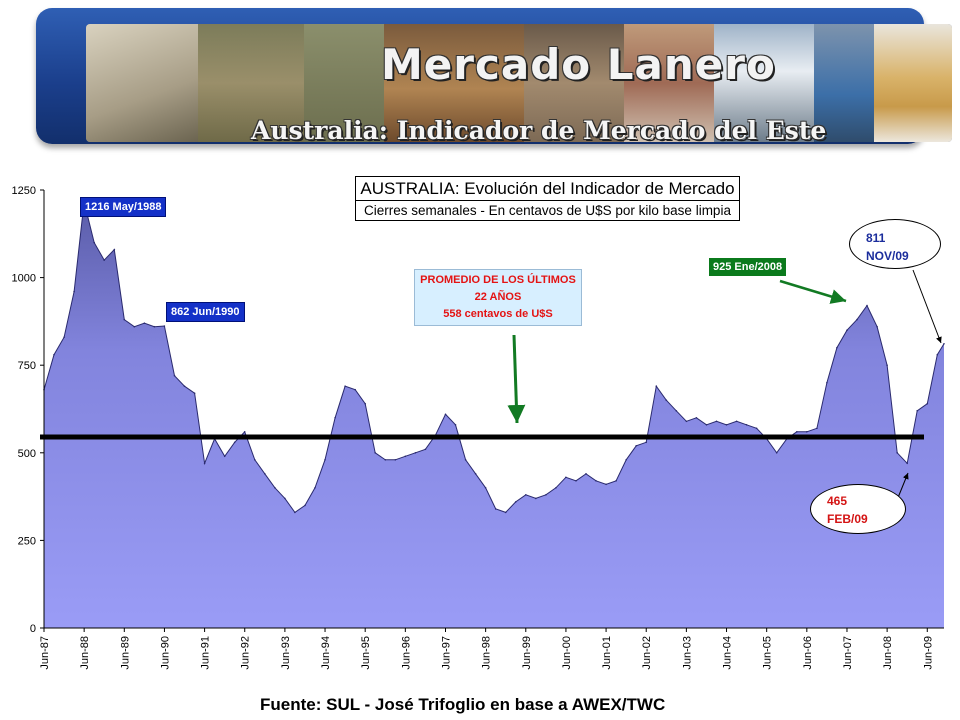 This screenshot has width=960, height=720. What do you see at coordinates (45, 653) in the screenshot?
I see `x-tick-label-Jun-87: Jun-87` at bounding box center [45, 653].